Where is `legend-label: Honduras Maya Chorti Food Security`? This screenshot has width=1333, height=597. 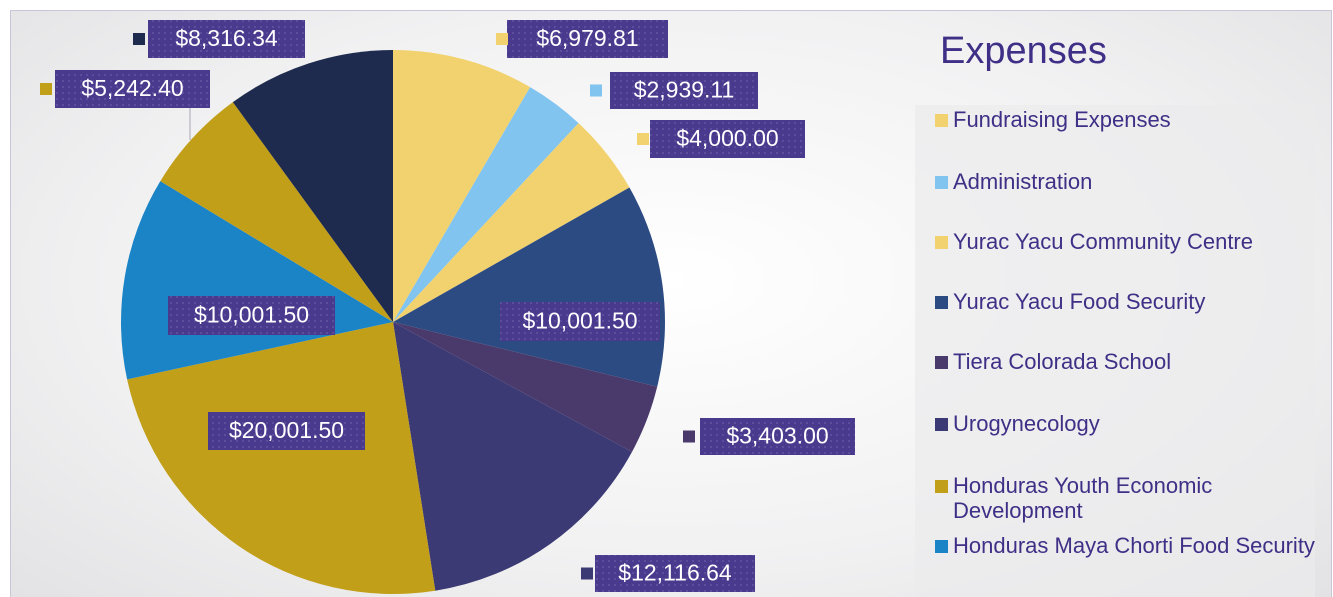 legend-label: Honduras Maya Chorti Food Security is located at coordinates (1134, 545).